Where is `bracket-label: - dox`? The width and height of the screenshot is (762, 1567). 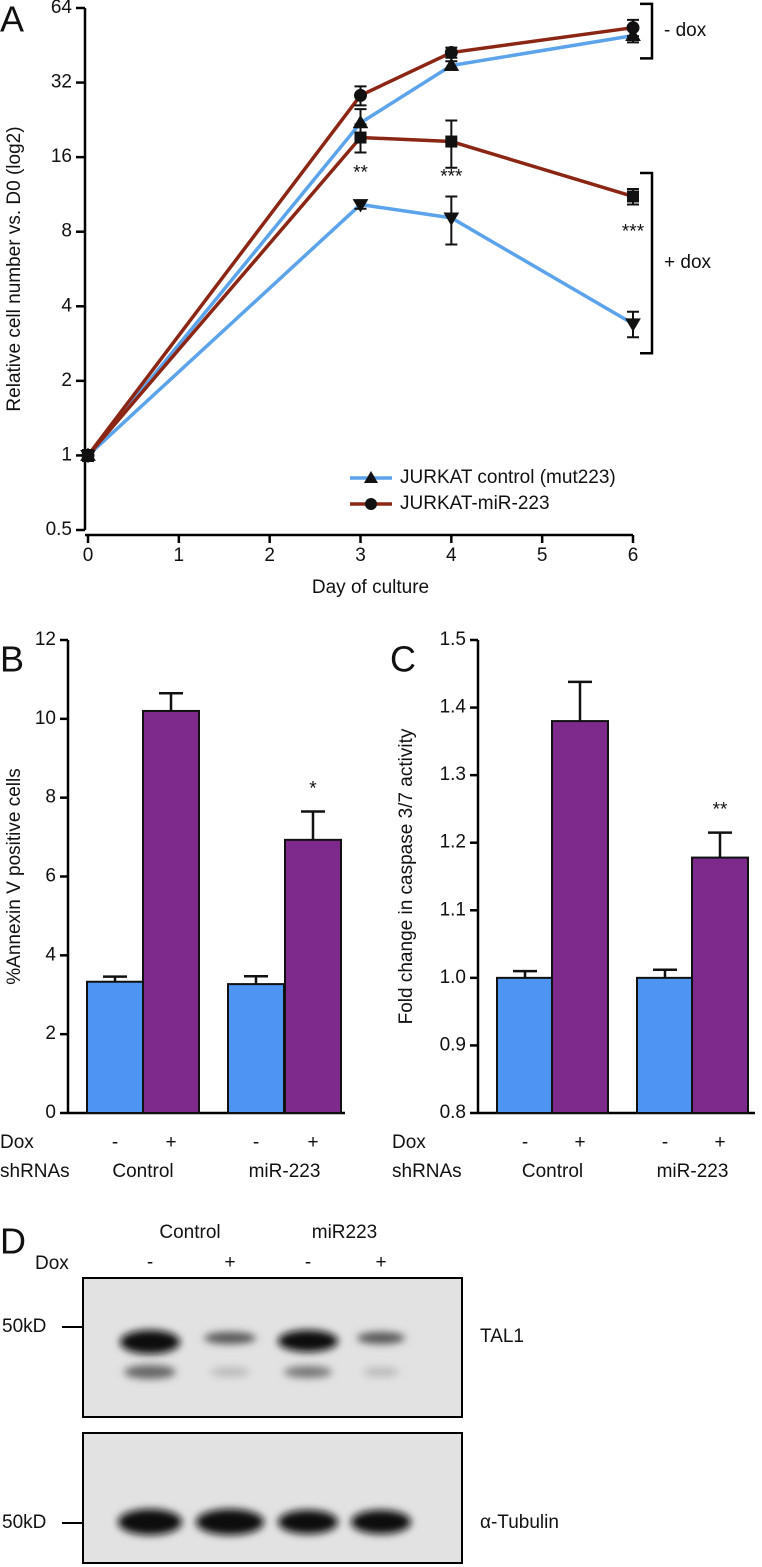 bracket-label: - dox is located at coordinates (685, 30).